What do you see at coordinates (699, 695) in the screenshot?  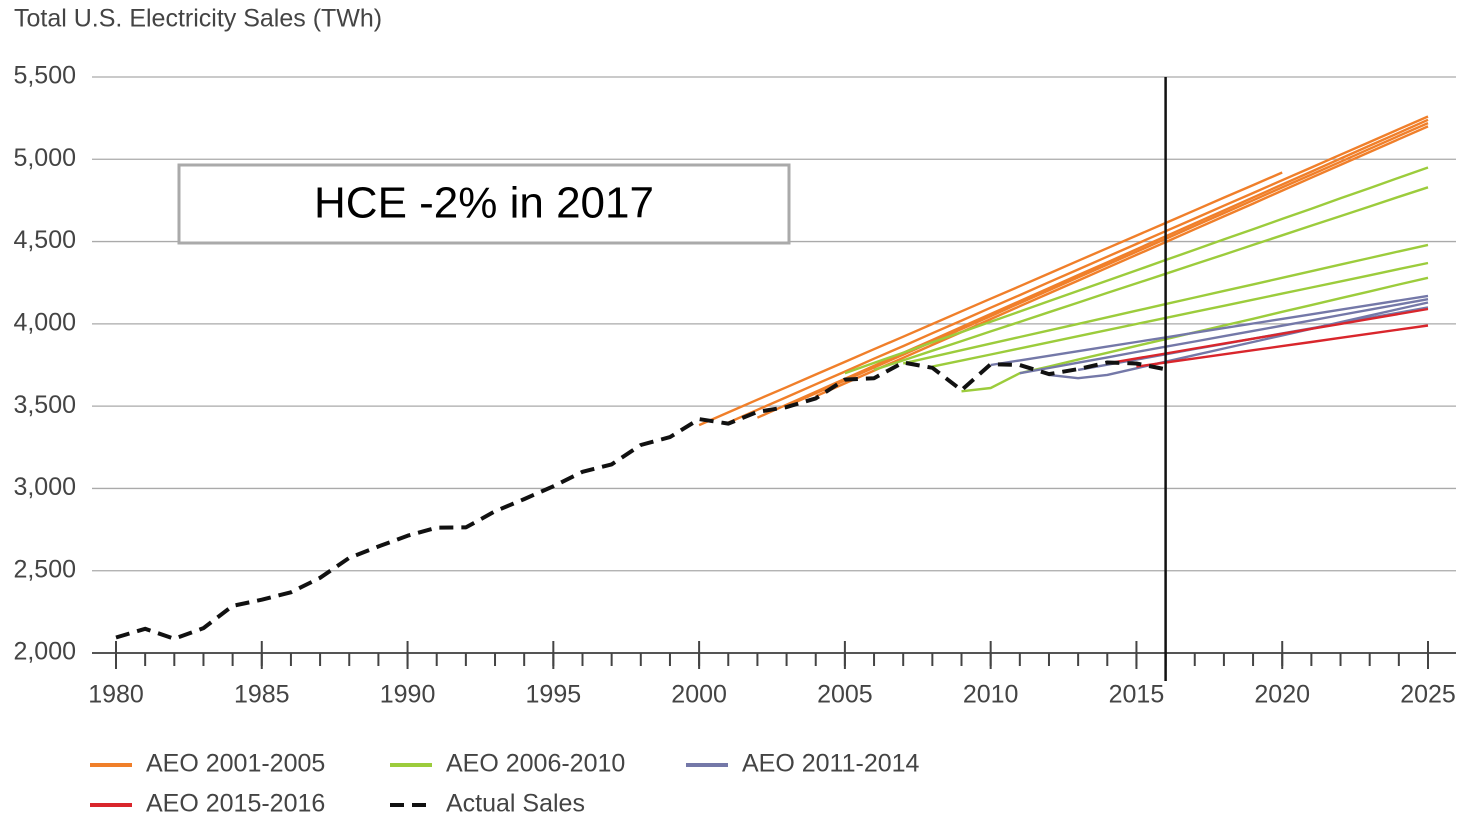 I see `x-tick-label: 2000` at bounding box center [699, 695].